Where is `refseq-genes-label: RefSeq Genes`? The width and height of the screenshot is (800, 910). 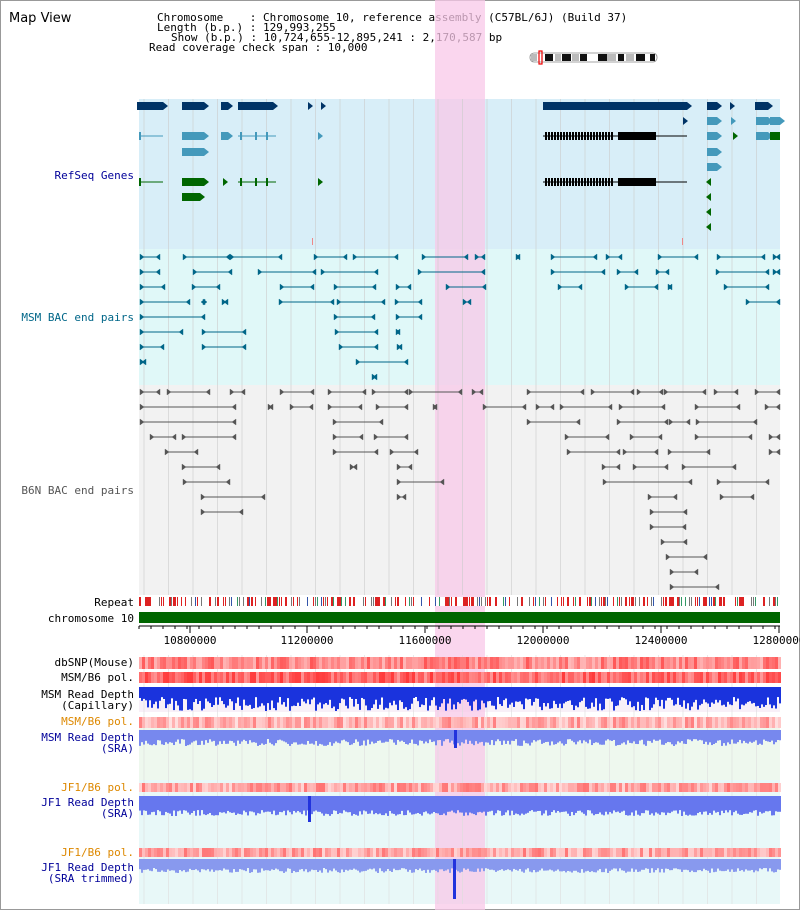 refseq-genes-label: RefSeq Genes is located at coordinates (94, 175).